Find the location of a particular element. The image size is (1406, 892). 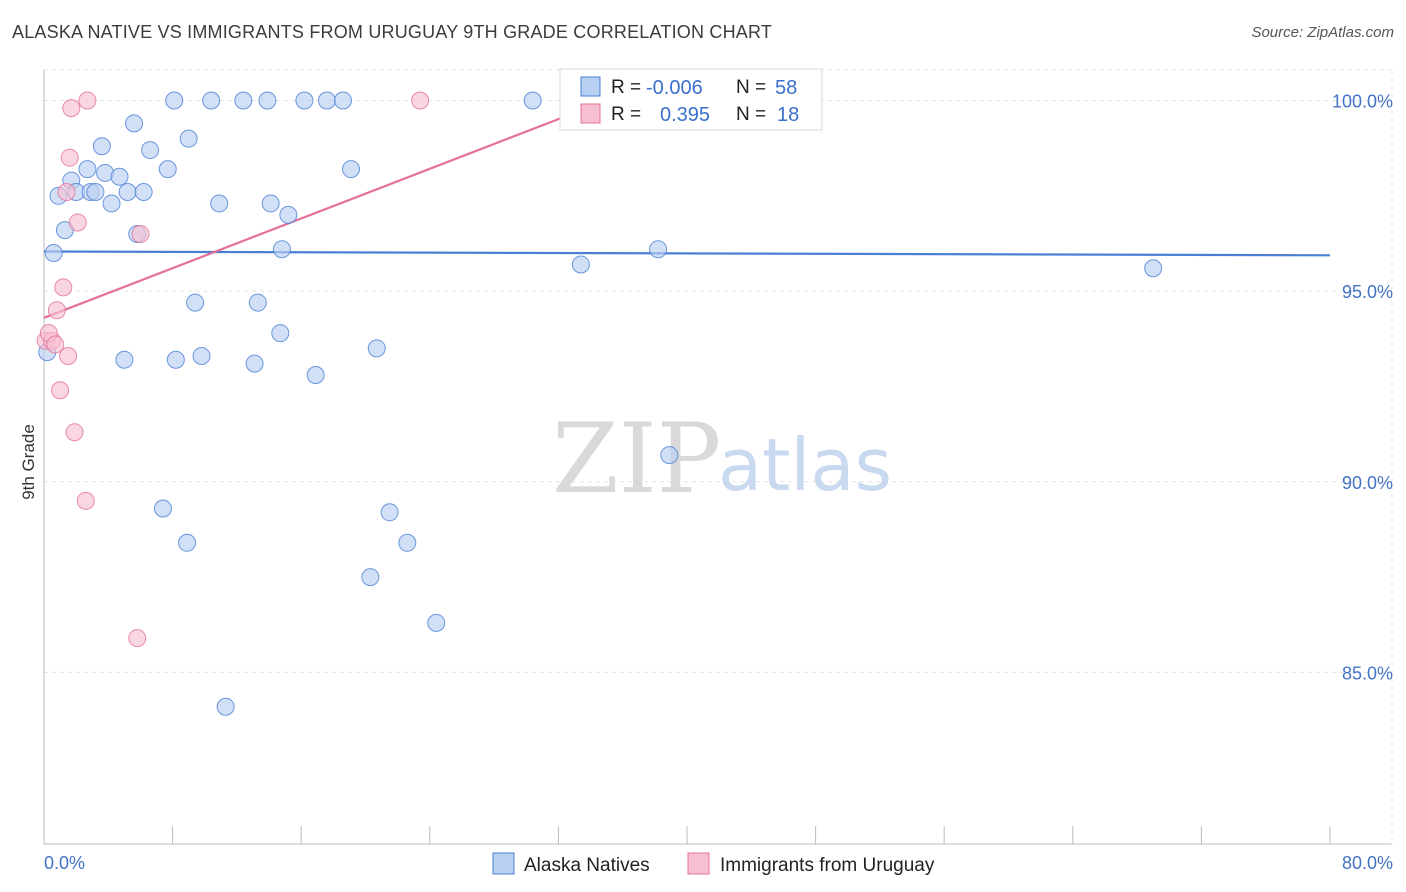

legend-swatch-pink is located at coordinates (590, 113).